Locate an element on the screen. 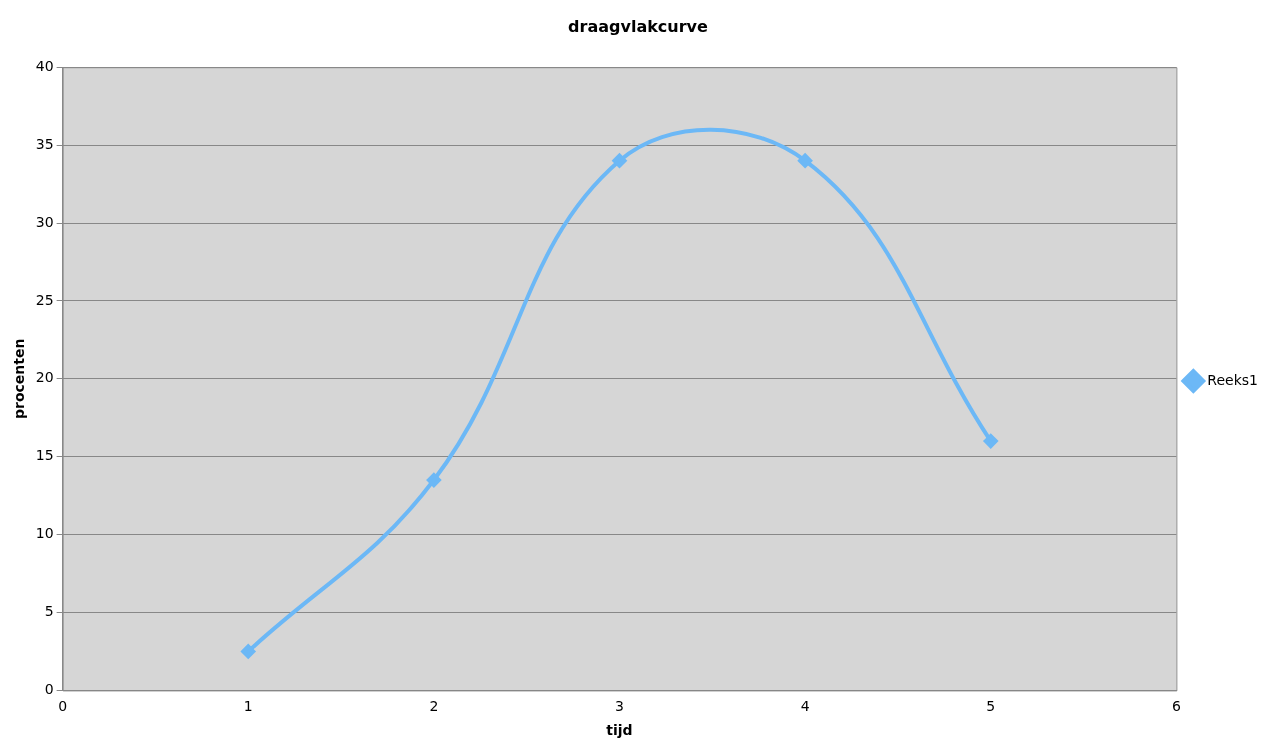 Image resolution: width=1287 pixels, height=753 pixels. x-tick-label: 0 is located at coordinates (63, 706).